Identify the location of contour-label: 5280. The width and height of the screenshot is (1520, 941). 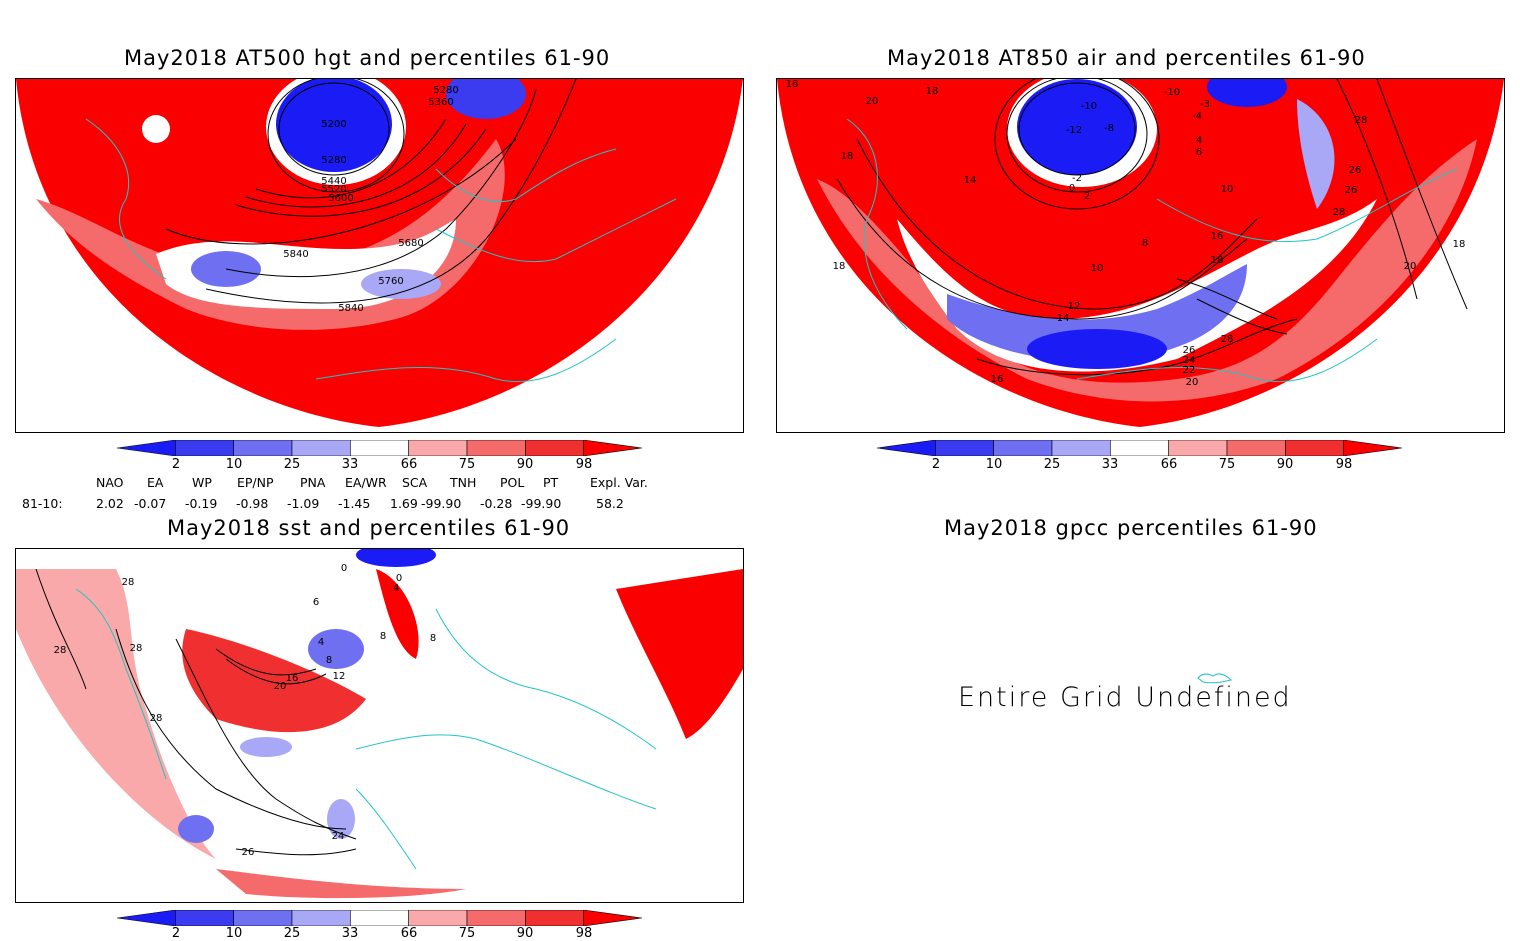
(445, 90).